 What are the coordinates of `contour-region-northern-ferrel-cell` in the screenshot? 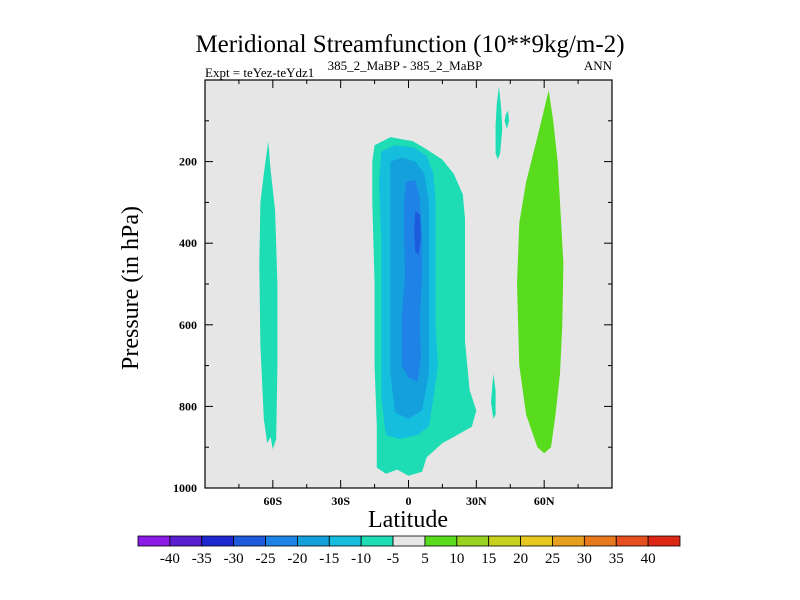 It's located at (540, 272).